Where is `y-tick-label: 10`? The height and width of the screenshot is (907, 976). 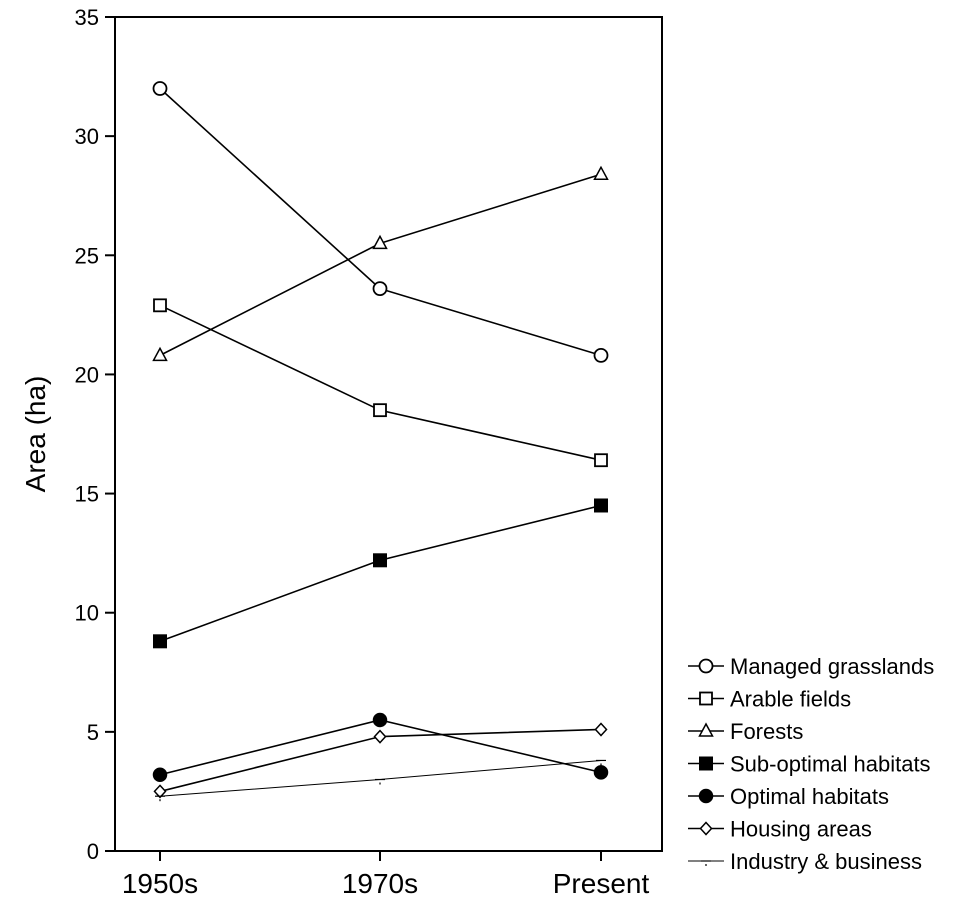 y-tick-label: 10 is located at coordinates (87, 613).